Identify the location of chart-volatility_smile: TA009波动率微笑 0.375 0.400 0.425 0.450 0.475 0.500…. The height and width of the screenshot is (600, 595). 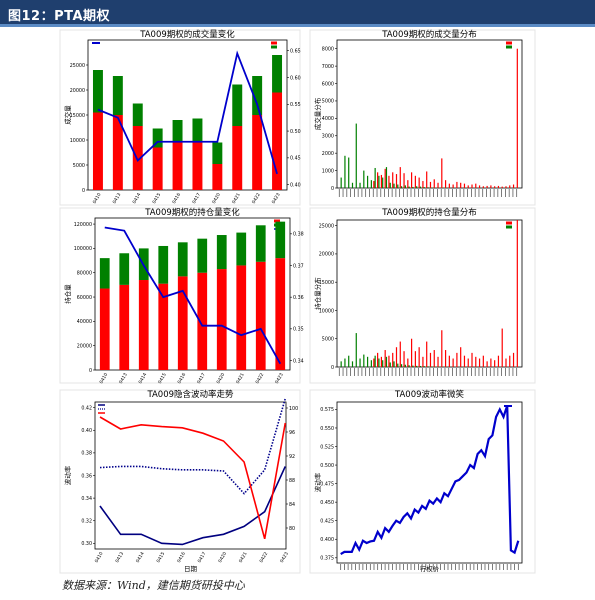
(422, 481).